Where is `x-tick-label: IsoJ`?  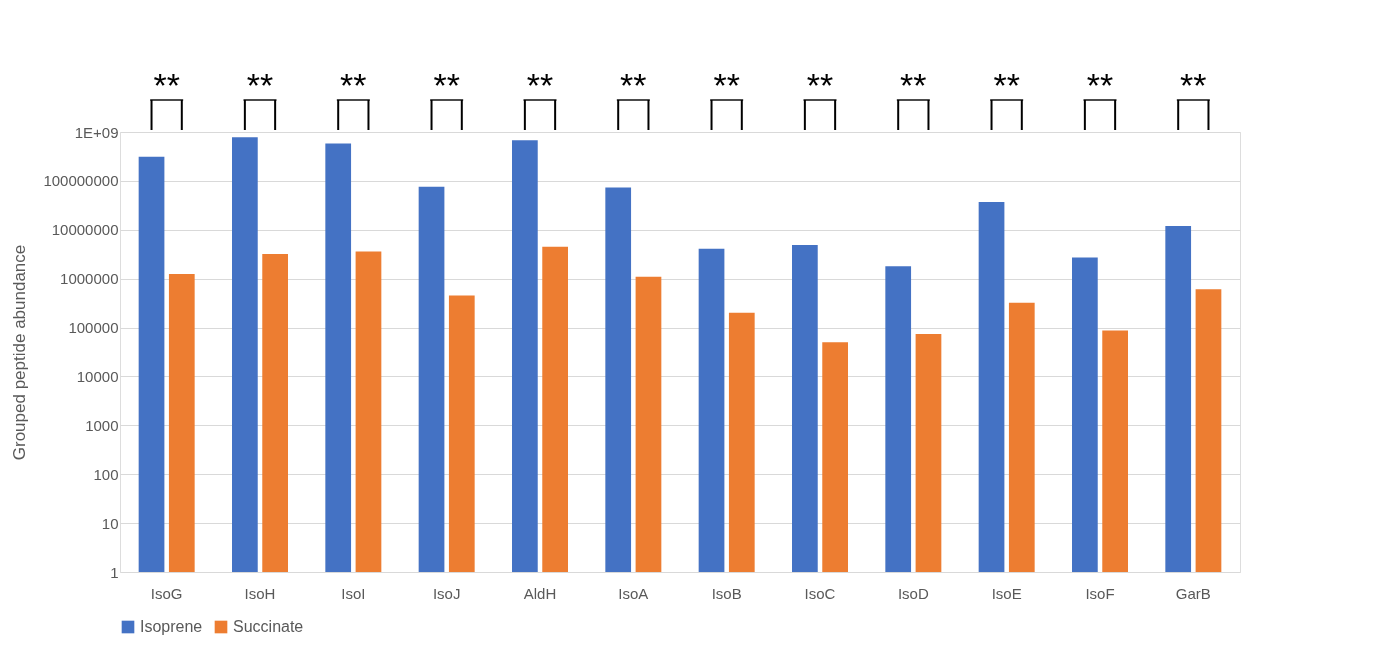
x-tick-label: IsoJ is located at coordinates (446, 593).